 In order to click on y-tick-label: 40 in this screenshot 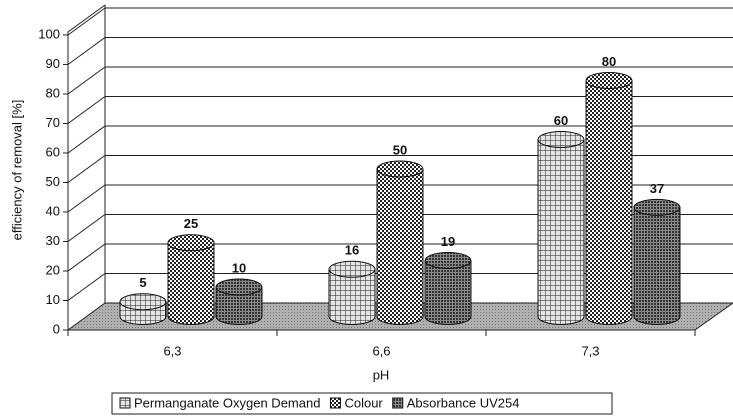, I will do `click(53, 210)`.